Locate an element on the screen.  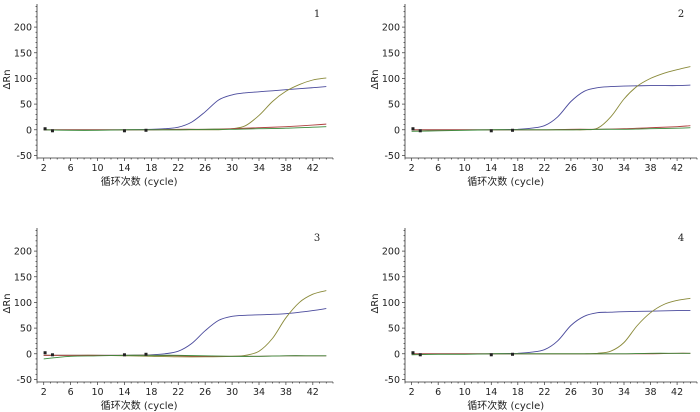
panel-number: 4 is located at coordinates (681, 238).